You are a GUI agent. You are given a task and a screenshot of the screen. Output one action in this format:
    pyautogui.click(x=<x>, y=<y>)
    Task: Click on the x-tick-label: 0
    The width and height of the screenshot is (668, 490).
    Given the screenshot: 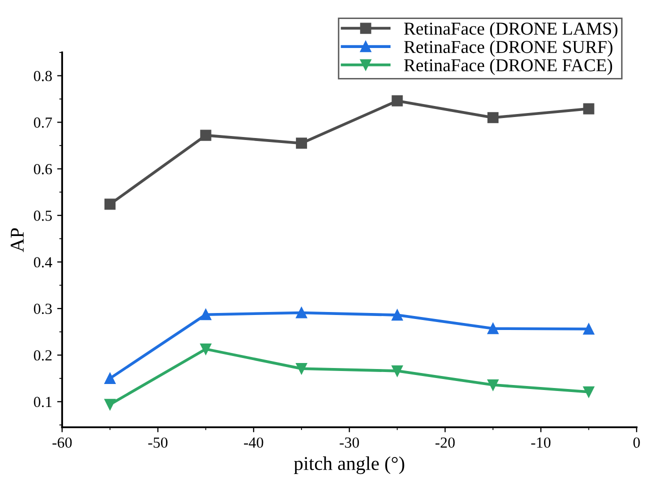 What is the action you would take?
    pyautogui.click(x=636, y=442)
    